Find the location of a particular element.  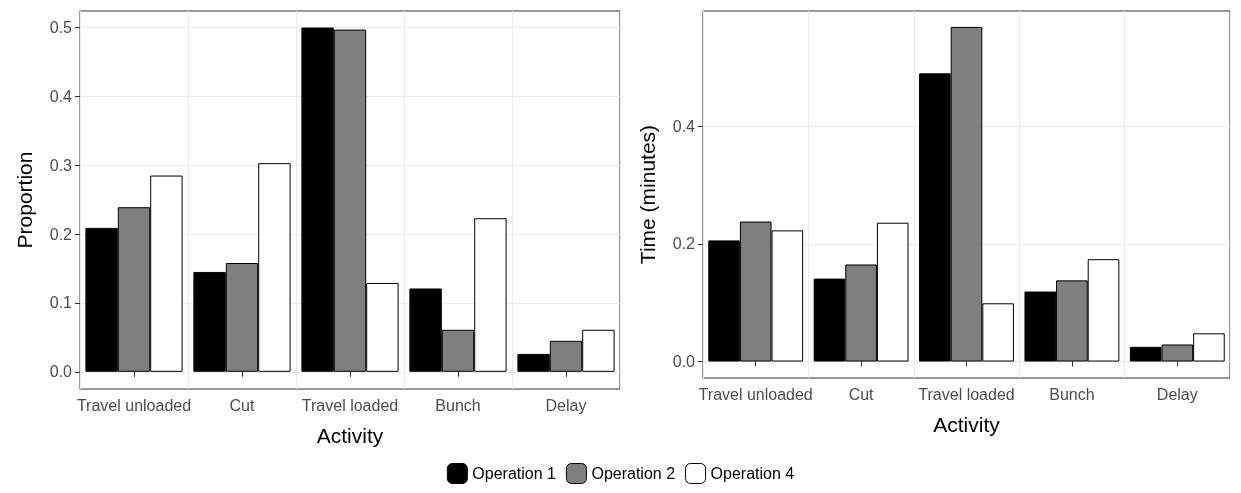

legend-label: Operation 2 is located at coordinates (633, 473).